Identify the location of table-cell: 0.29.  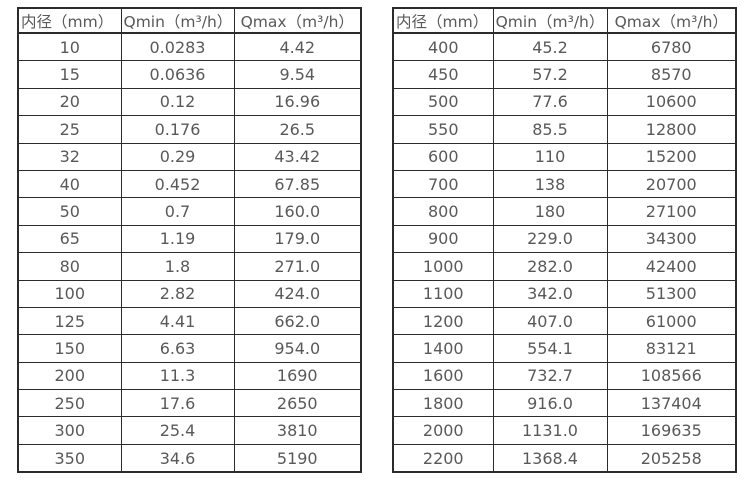
(177, 156).